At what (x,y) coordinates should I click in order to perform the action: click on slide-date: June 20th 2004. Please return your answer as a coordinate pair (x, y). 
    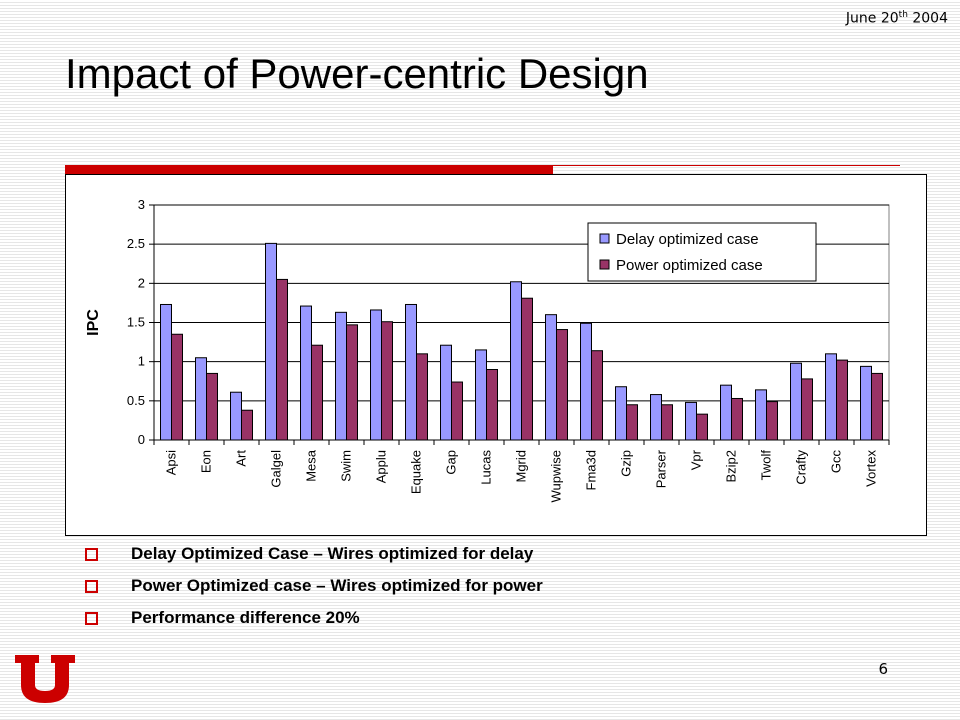
    Looking at the image, I should click on (897, 18).